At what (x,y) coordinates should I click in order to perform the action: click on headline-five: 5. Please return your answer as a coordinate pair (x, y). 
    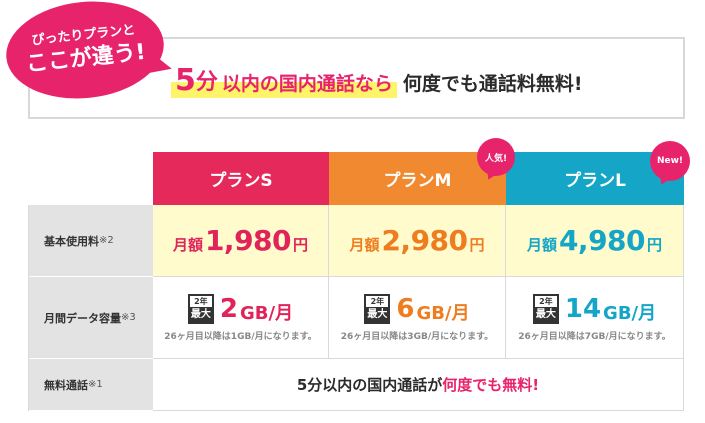
    Looking at the image, I should click on (185, 80).